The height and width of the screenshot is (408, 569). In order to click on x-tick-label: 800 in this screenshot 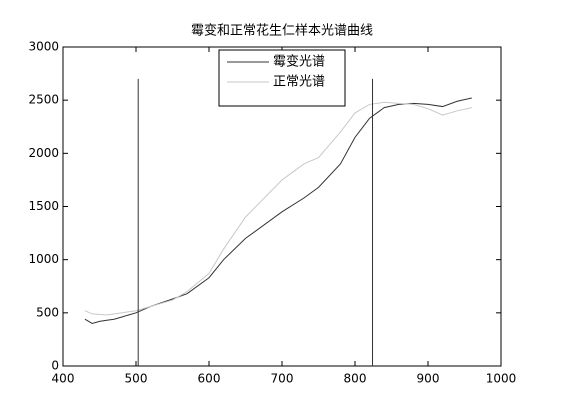, I will do `click(355, 379)`.